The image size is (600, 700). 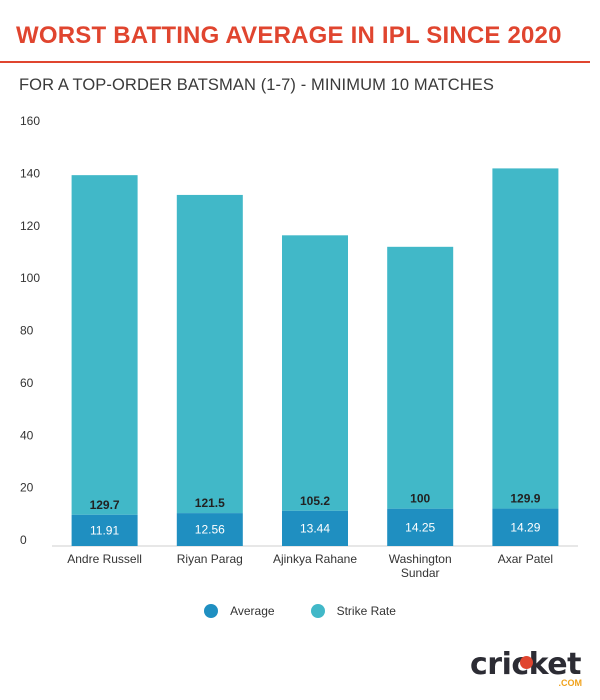 I want to click on y-tick-label: 60, so click(x=27, y=383).